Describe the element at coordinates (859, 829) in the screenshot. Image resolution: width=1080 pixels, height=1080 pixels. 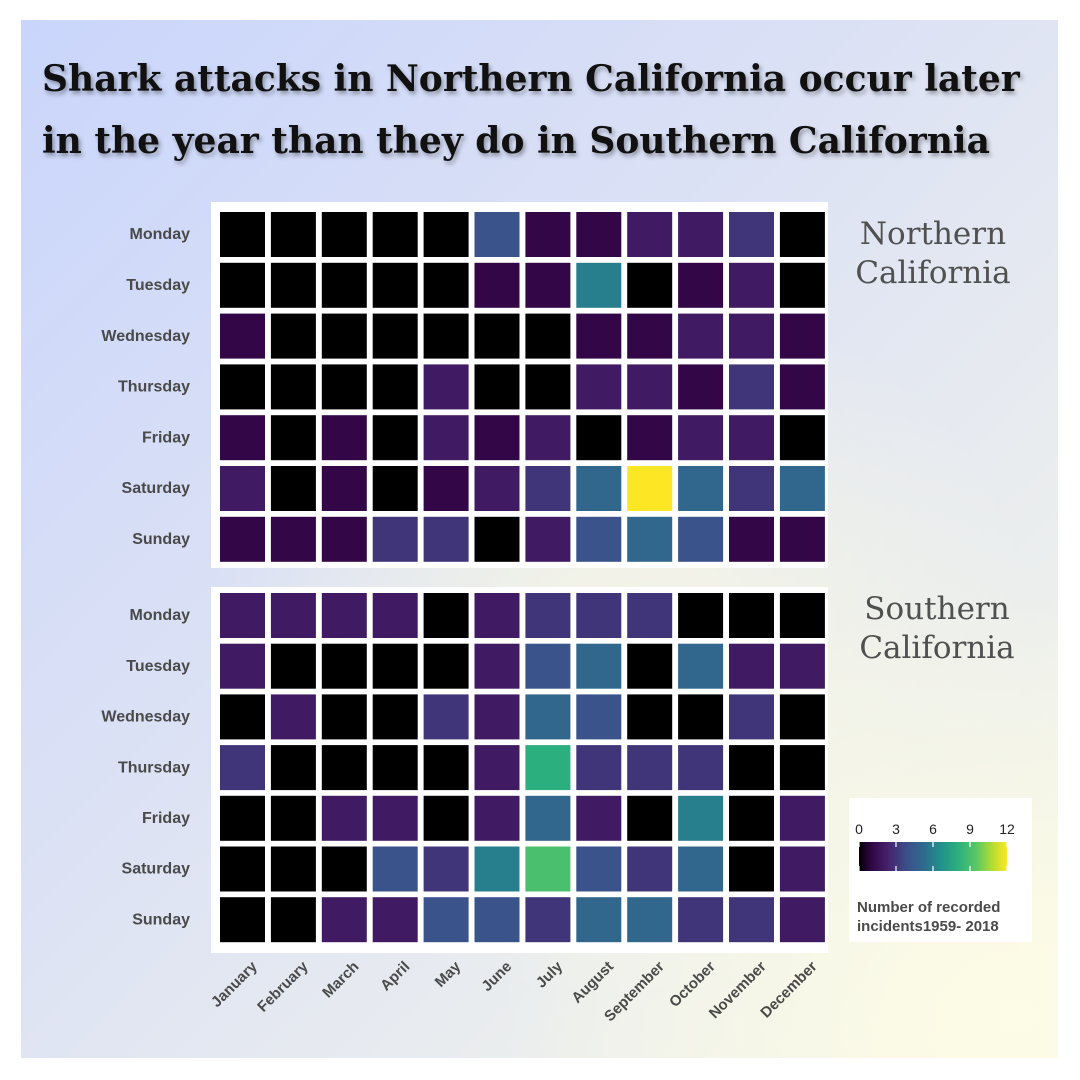
I see `legend-tick-label: 0` at that location.